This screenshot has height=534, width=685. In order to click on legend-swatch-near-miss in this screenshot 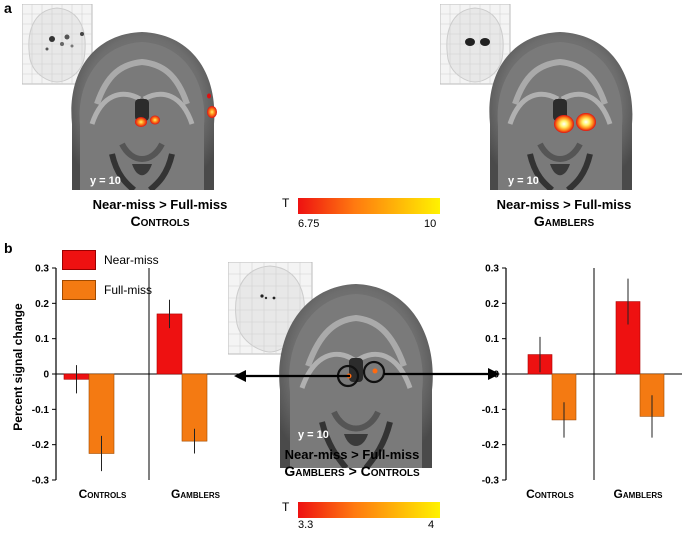, I will do `click(79, 260)`.